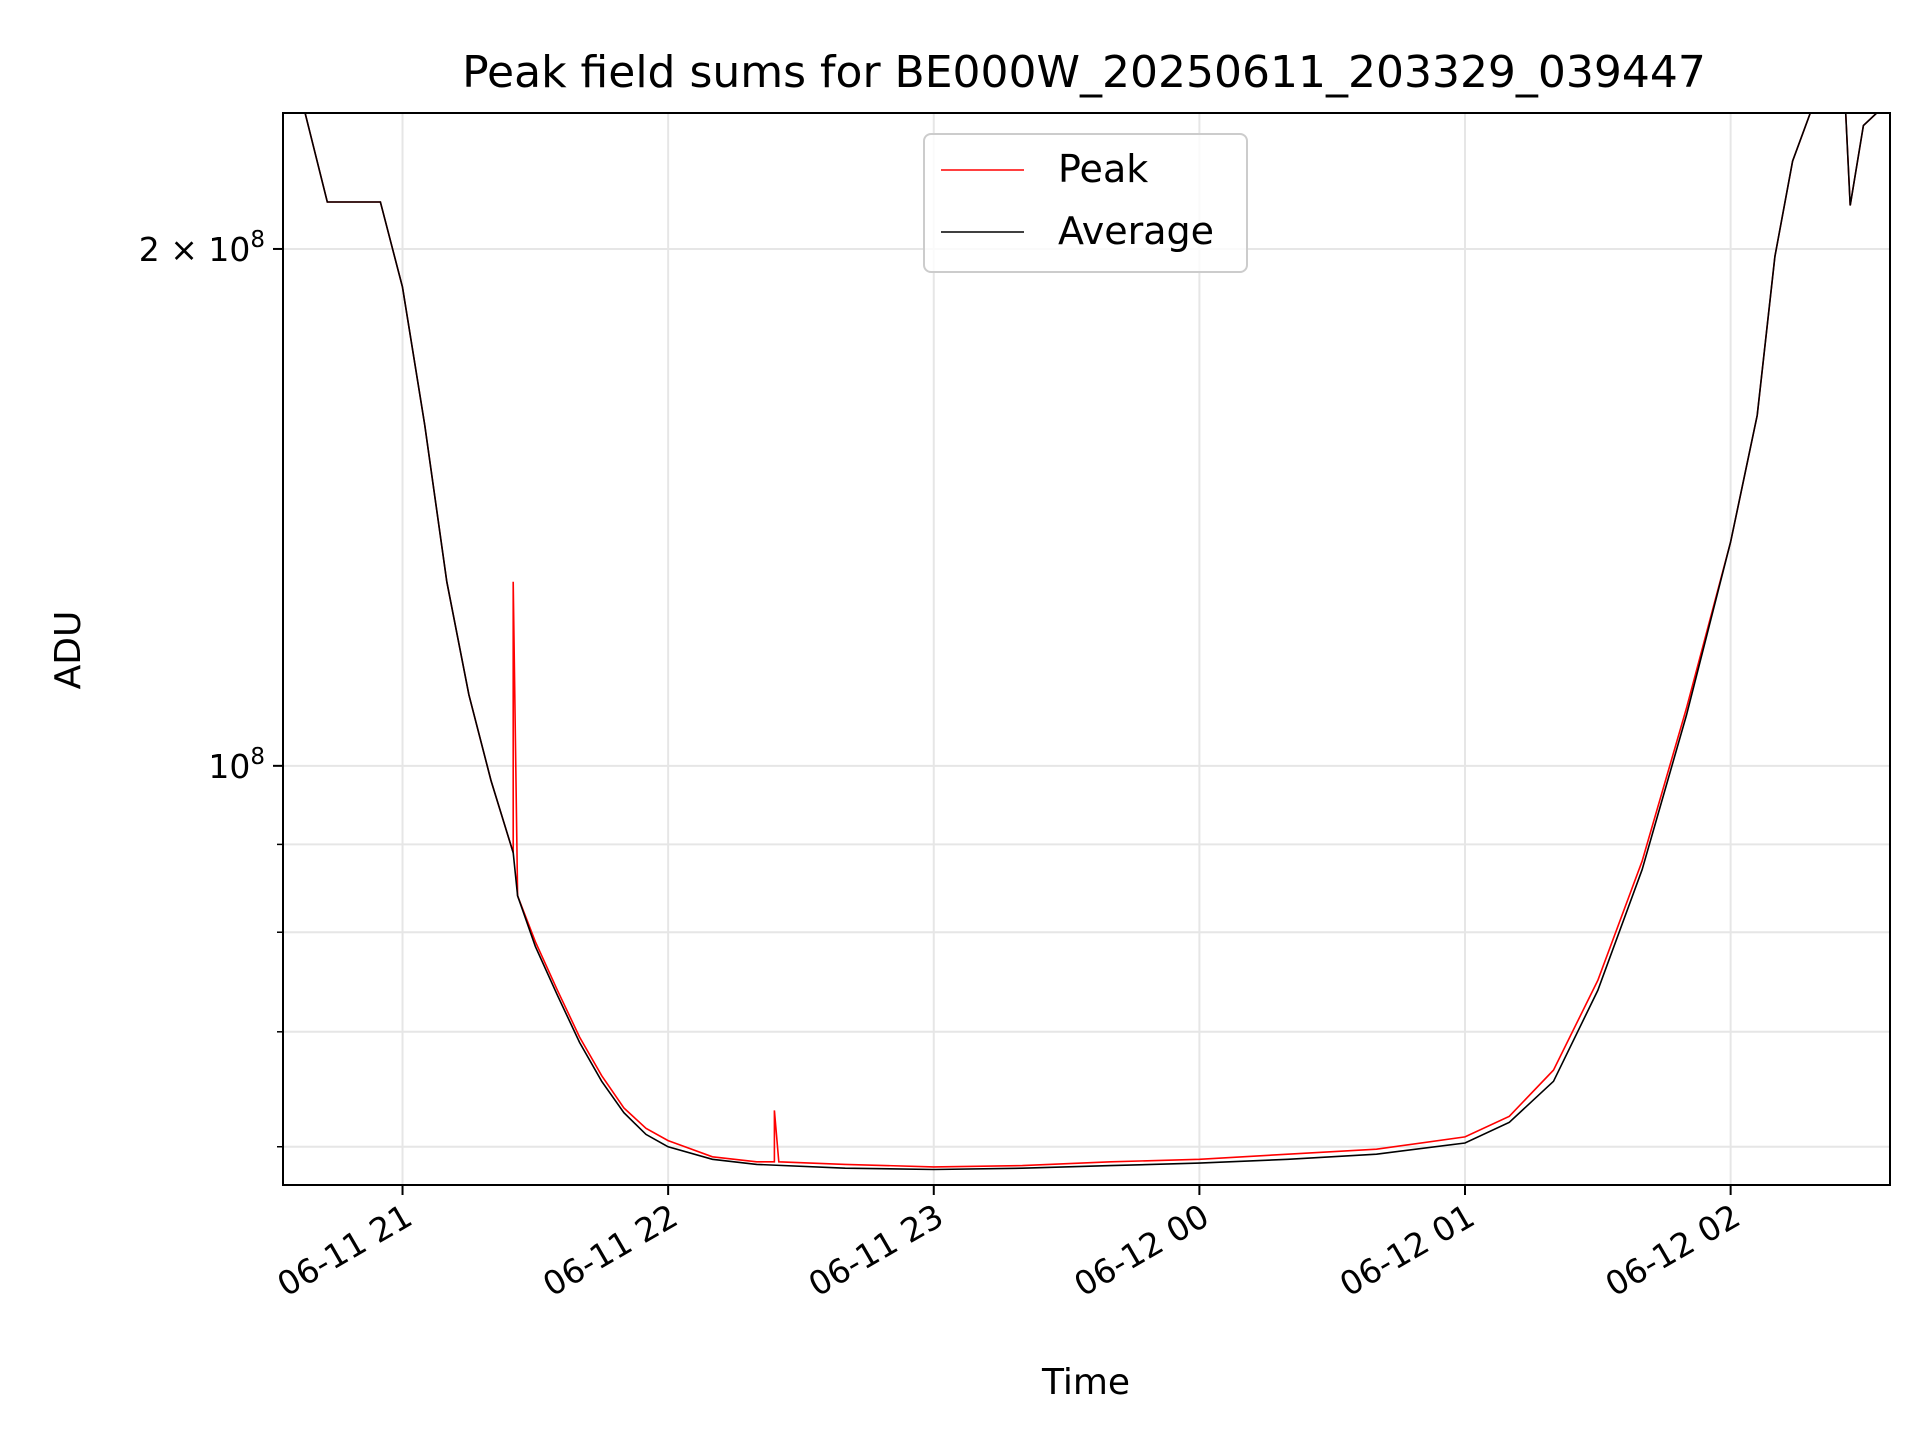 The height and width of the screenshot is (1440, 1920). What do you see at coordinates (68, 650) in the screenshot?
I see `y-axis-label: ADU` at bounding box center [68, 650].